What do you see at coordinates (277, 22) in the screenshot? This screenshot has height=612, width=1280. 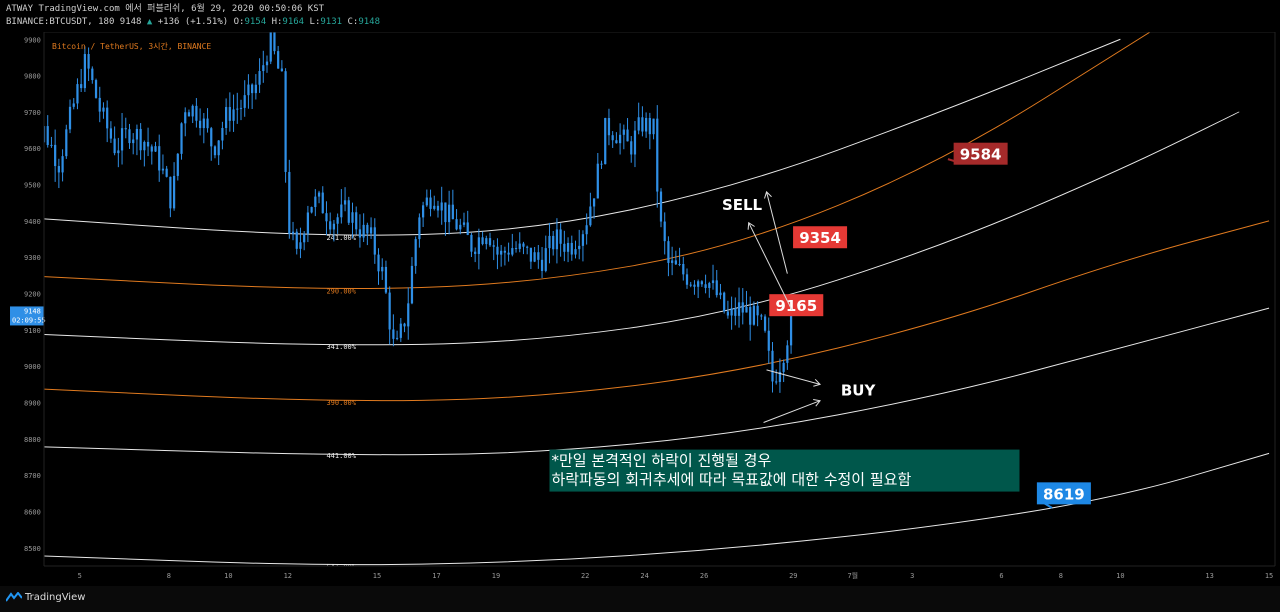 I see `high-label: H:` at bounding box center [277, 22].